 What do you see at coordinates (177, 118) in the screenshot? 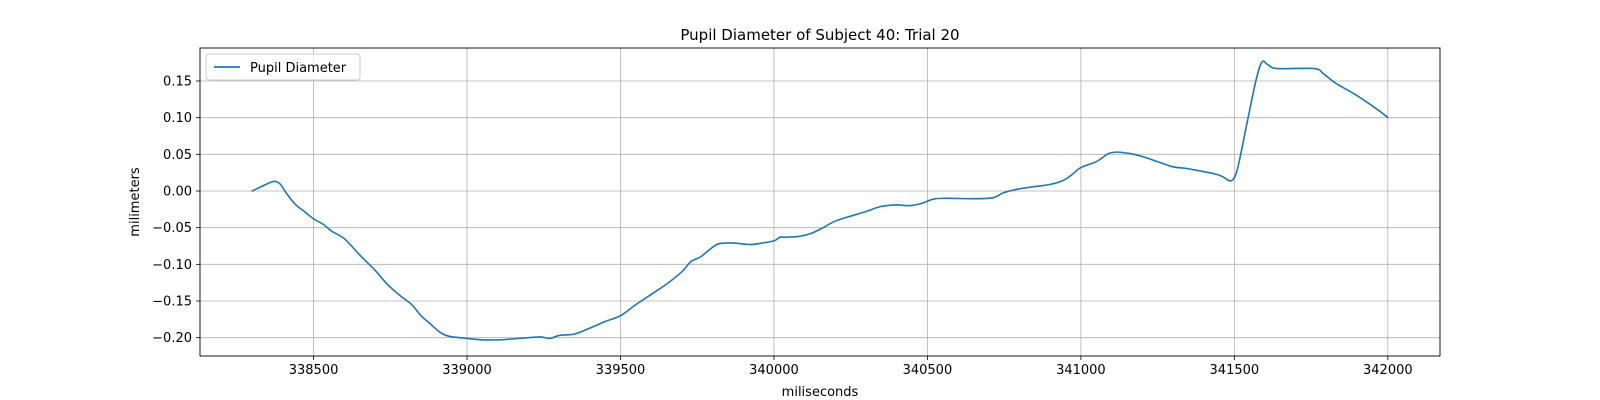
I see `y-tick-label: 0.10` at bounding box center [177, 118].